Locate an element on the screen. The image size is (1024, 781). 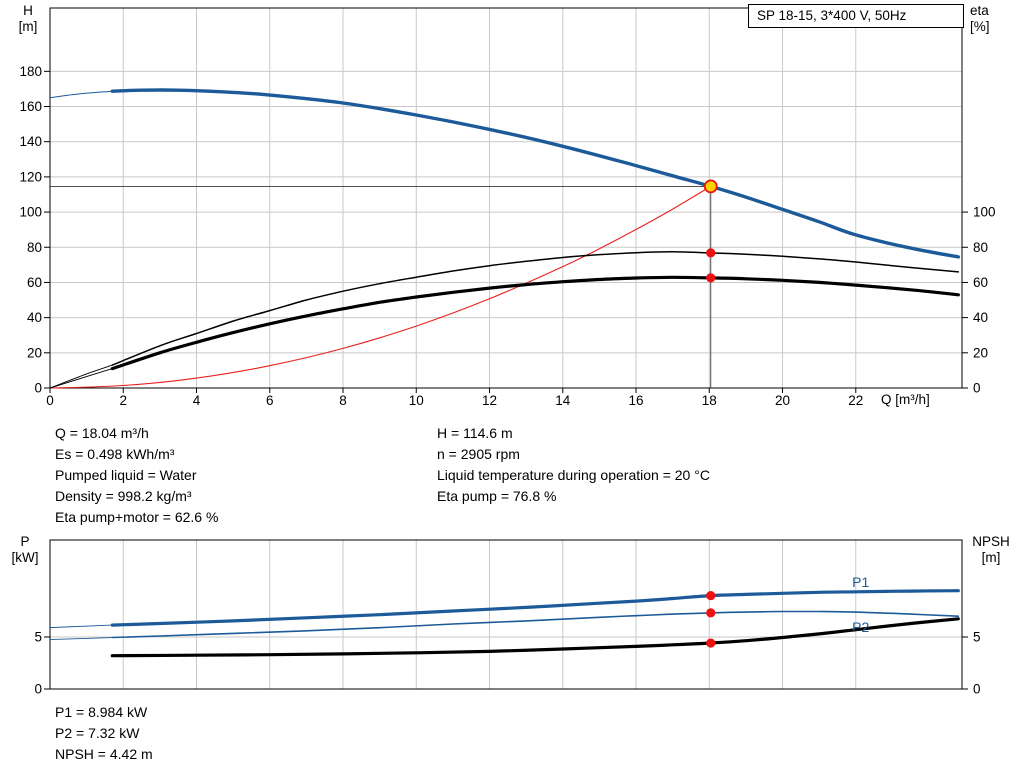
h-axis-symbol: H is located at coordinates (28, 10).